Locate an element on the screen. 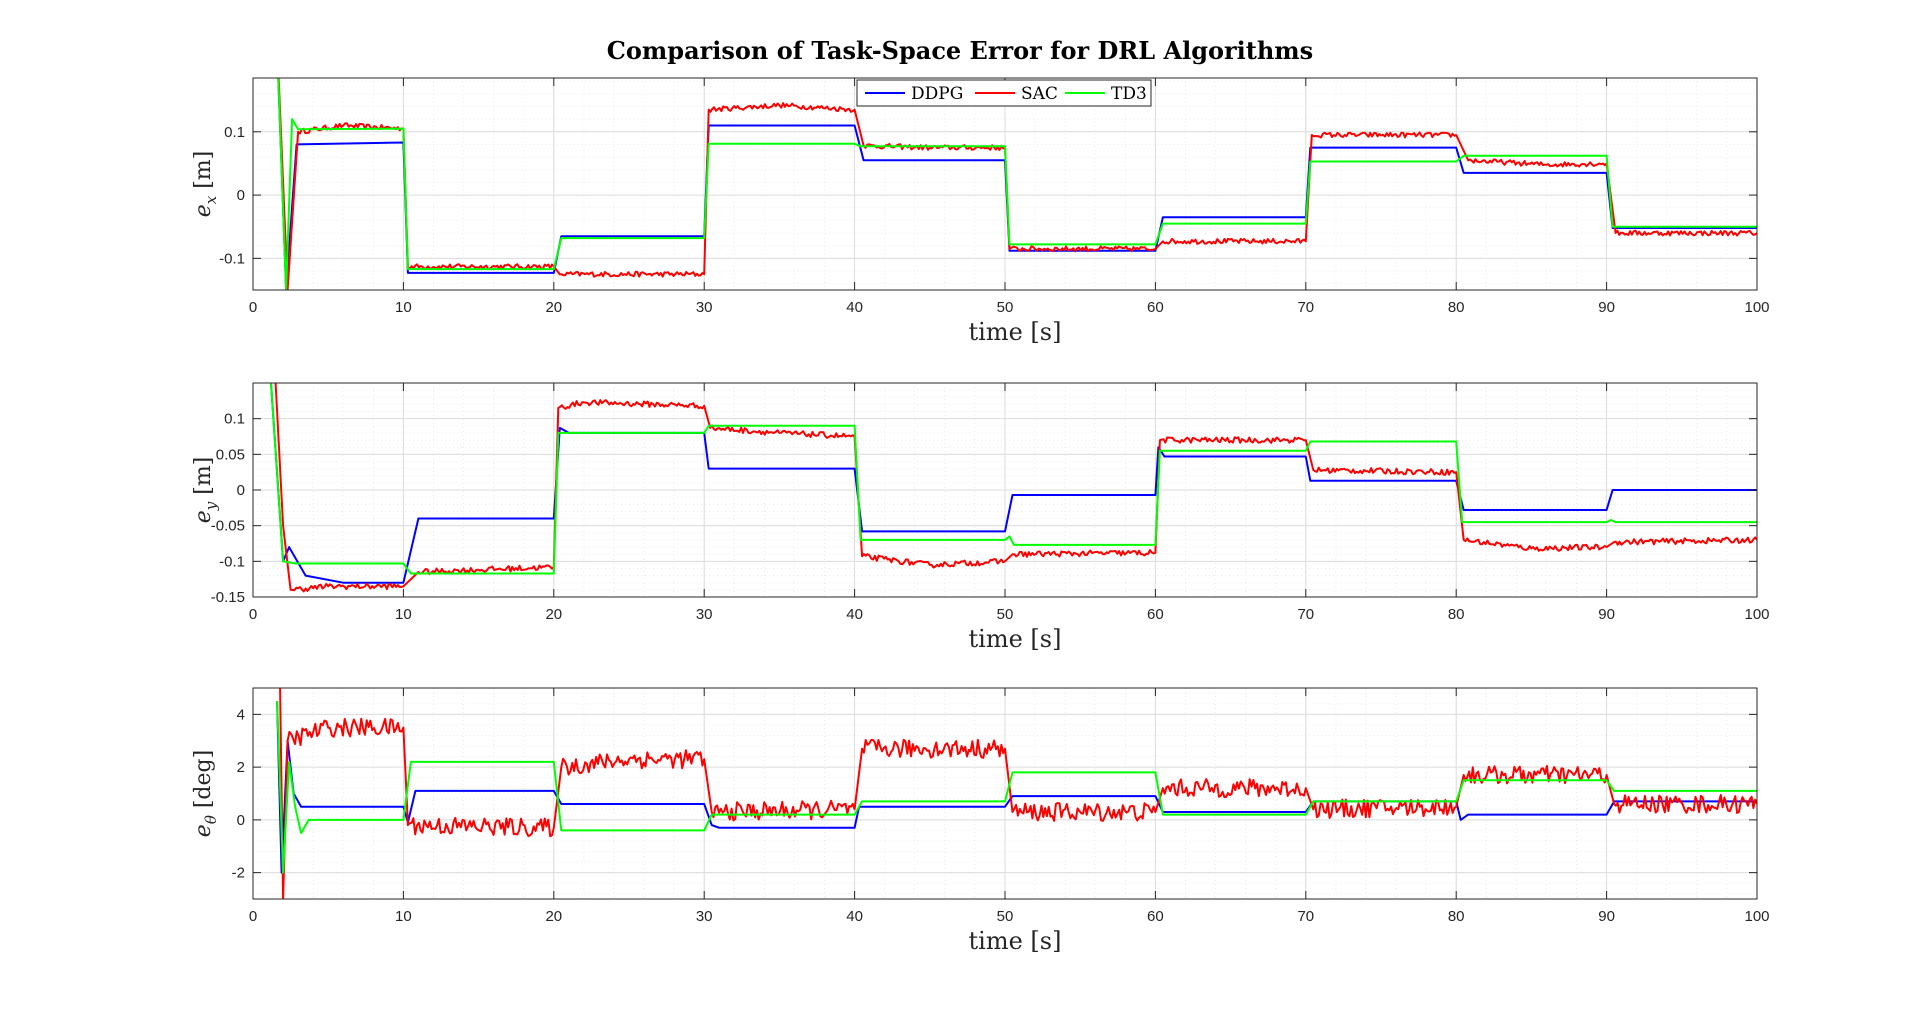  y-axis-label: eθ [deg] is located at coordinates (205, 793).